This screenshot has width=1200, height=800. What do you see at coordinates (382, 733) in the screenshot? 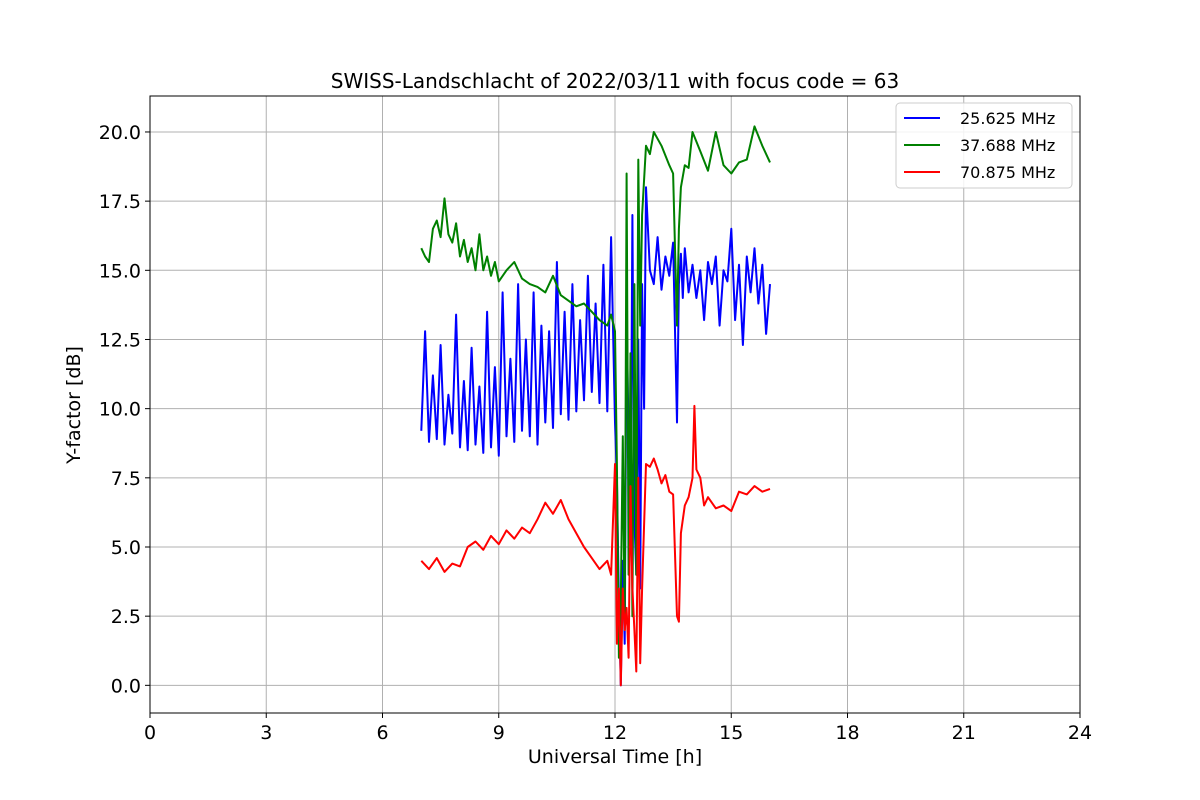
I see `x-tick-label: 6` at bounding box center [382, 733].